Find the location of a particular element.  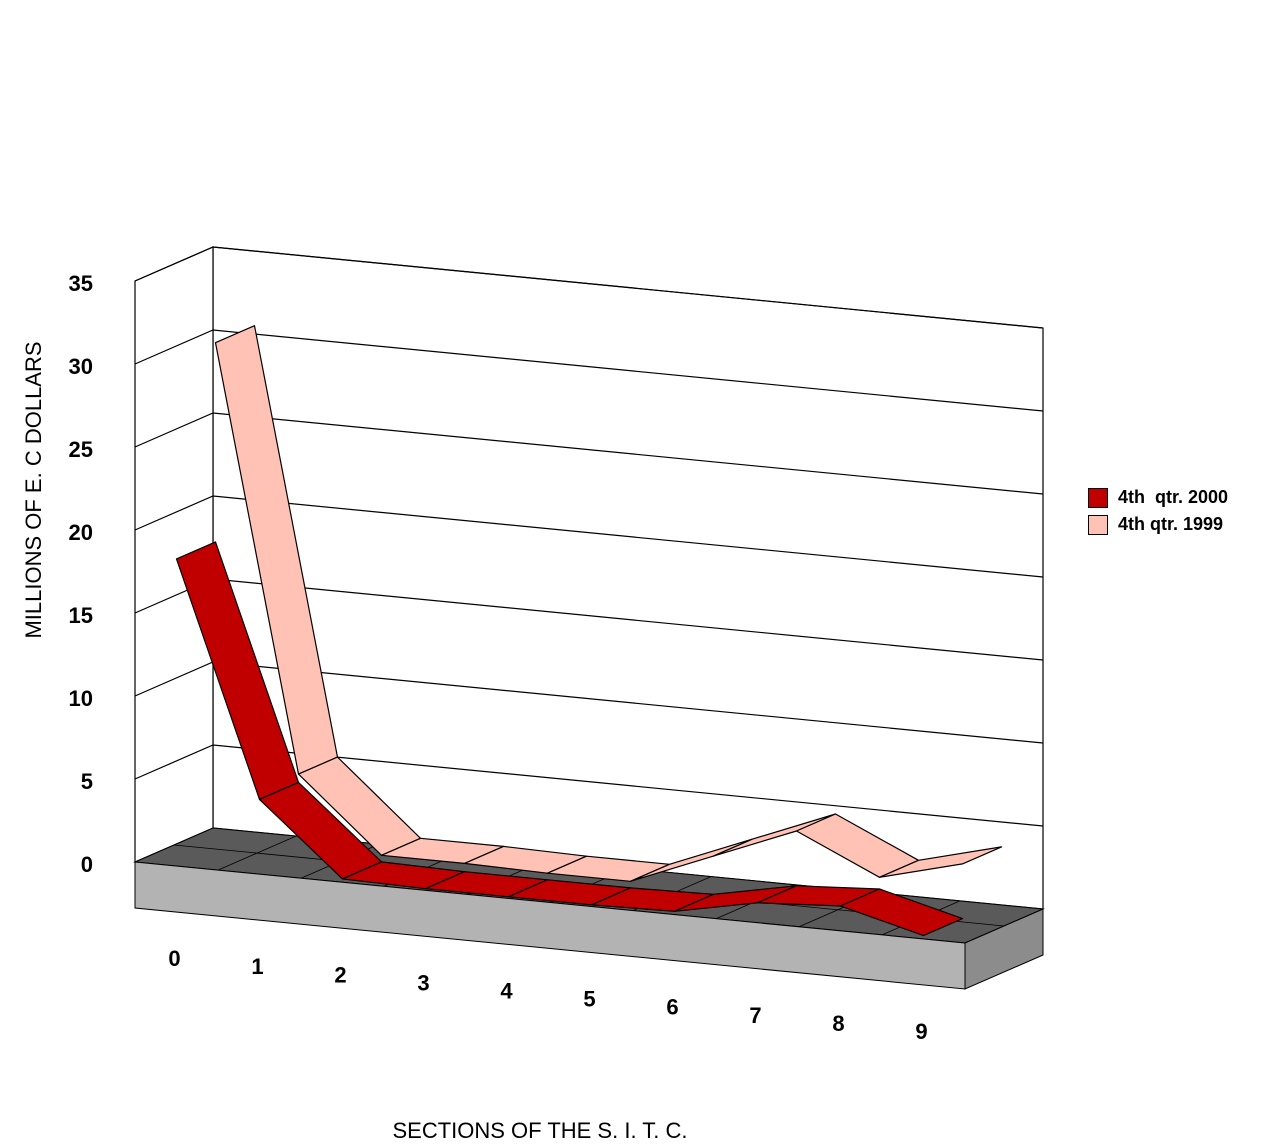

x-tick-label: 2 is located at coordinates (340, 974).